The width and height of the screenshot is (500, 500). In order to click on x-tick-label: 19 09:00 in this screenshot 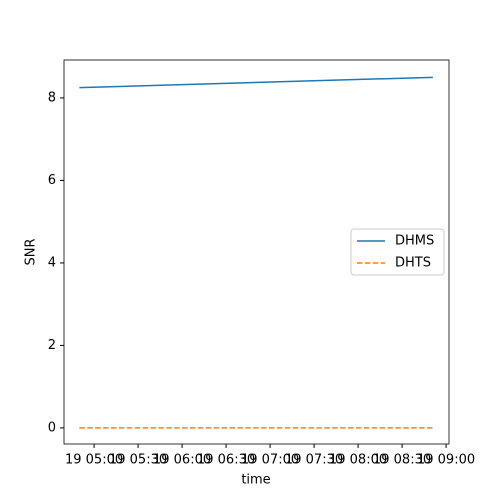, I will do `click(446, 460)`.